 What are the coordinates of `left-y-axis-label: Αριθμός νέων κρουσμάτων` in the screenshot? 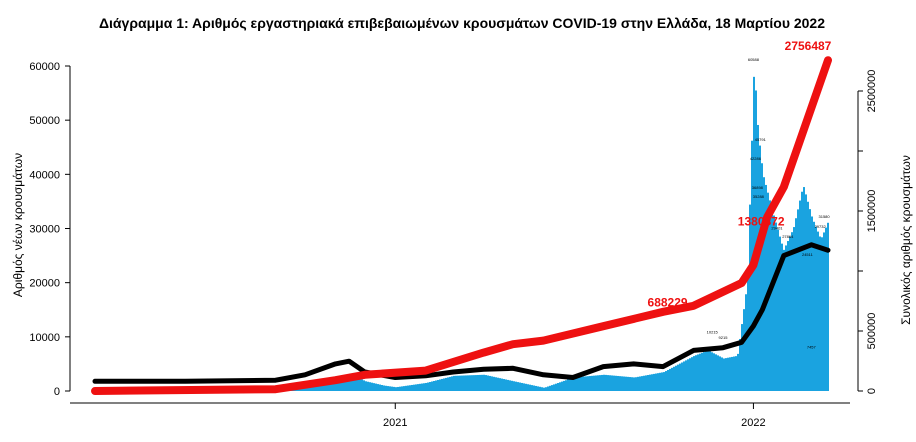 It's located at (18, 225).